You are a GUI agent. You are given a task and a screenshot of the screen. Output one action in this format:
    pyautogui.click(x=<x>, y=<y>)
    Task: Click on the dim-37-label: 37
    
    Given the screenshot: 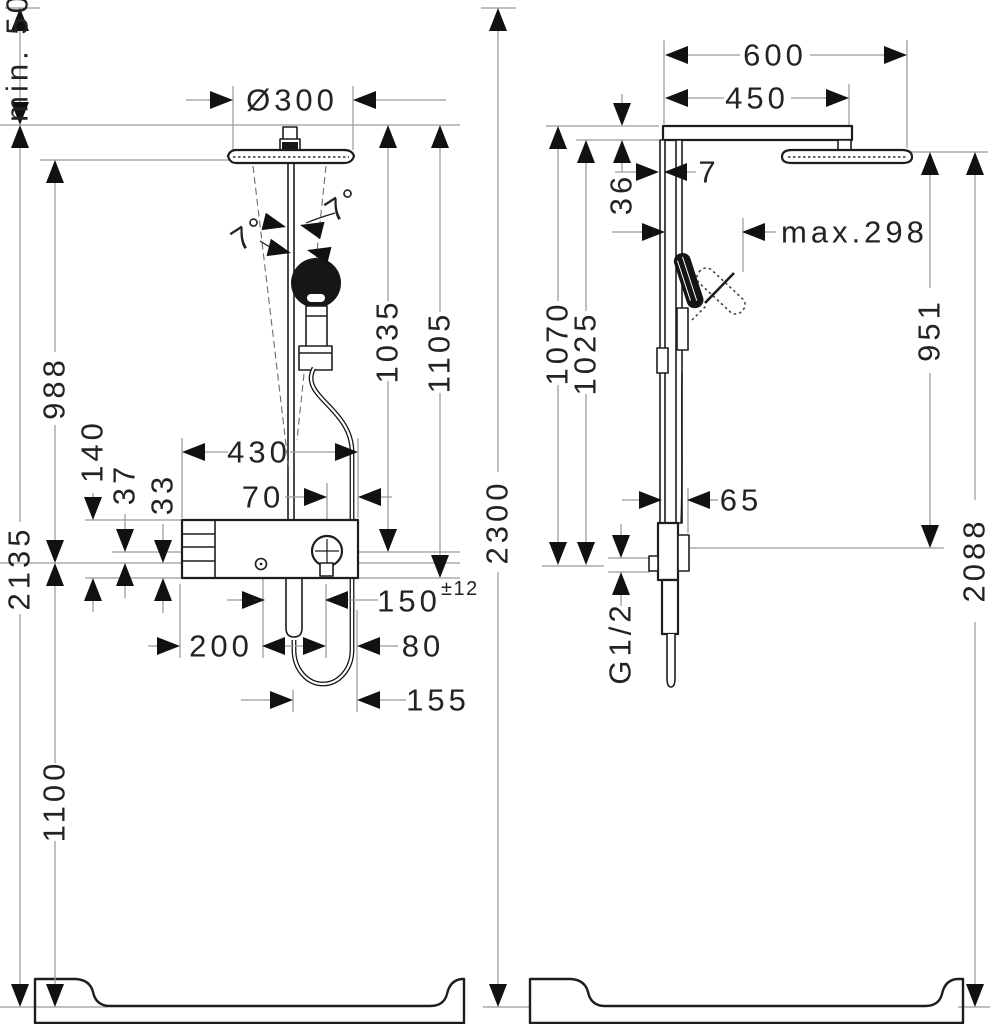 What is the action you would take?
    pyautogui.click(x=124, y=484)
    